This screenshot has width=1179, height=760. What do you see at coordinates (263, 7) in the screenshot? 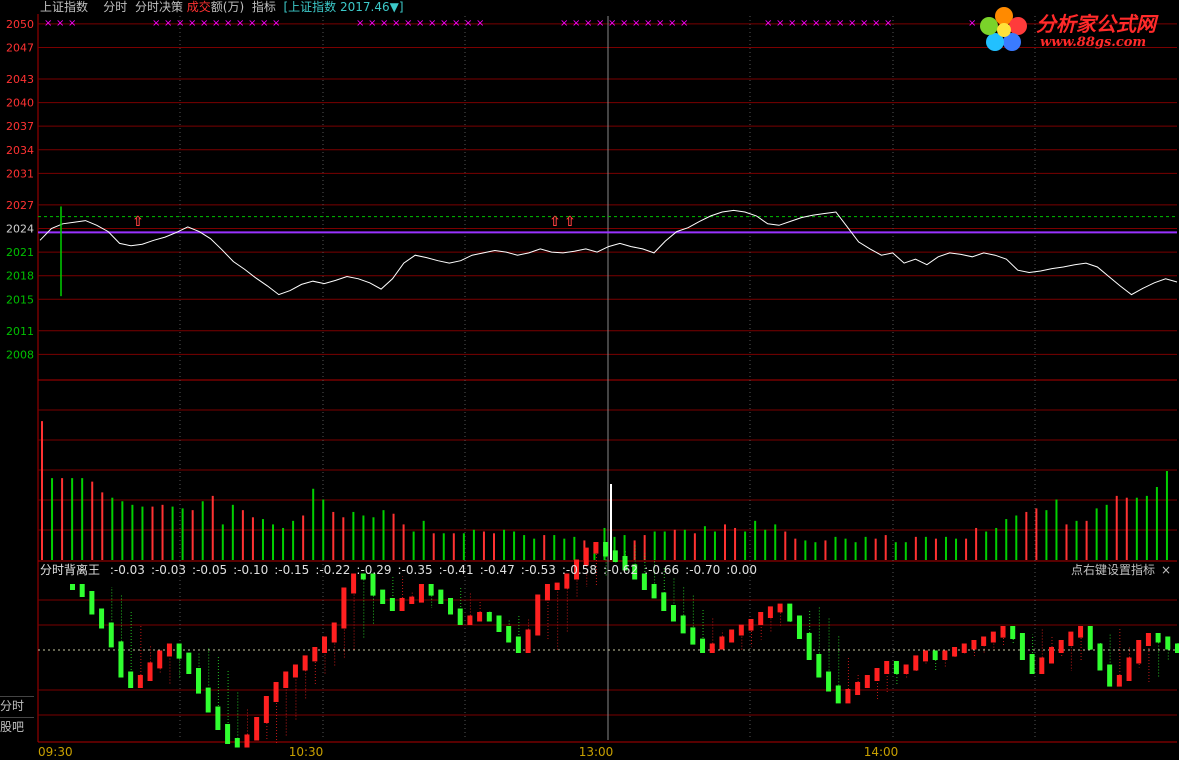
I see `indicator-menu: 指标` at bounding box center [263, 7].